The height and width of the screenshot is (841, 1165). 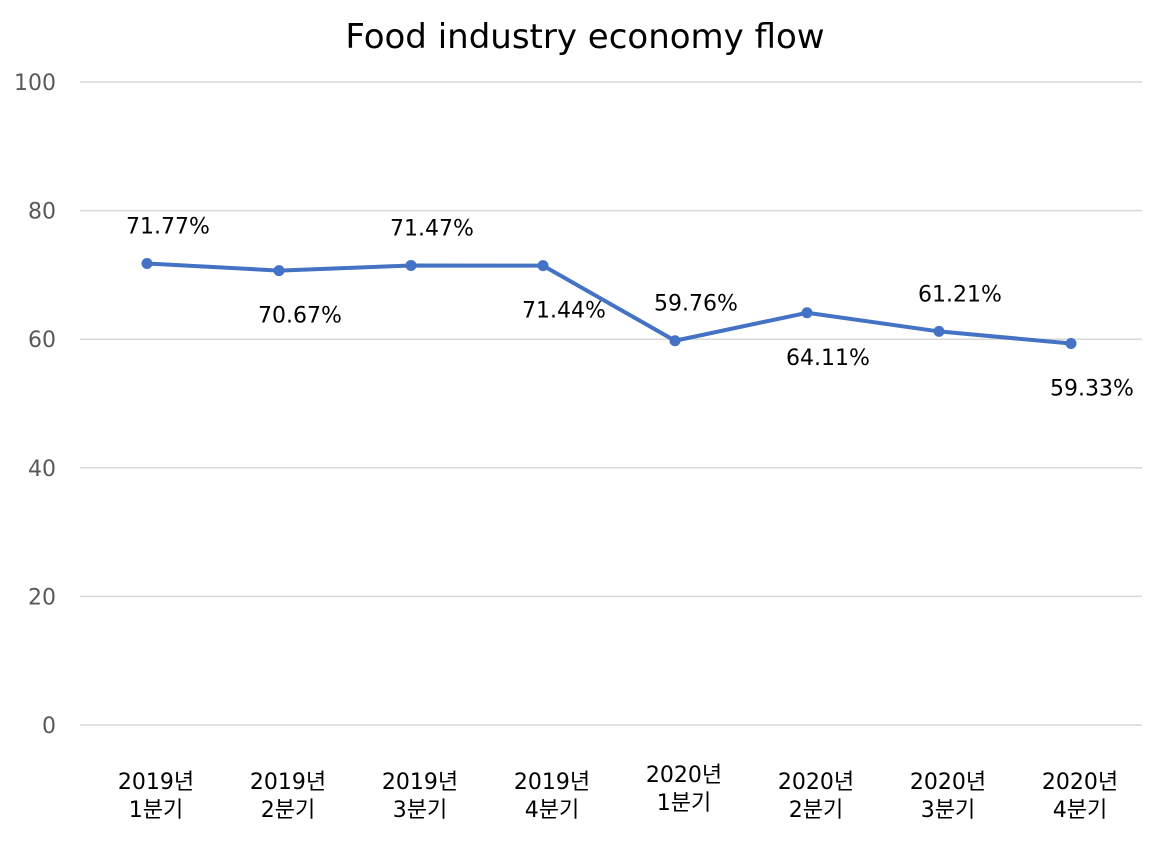 What do you see at coordinates (584, 37) in the screenshot?
I see `chart-title: Food industry economy flow` at bounding box center [584, 37].